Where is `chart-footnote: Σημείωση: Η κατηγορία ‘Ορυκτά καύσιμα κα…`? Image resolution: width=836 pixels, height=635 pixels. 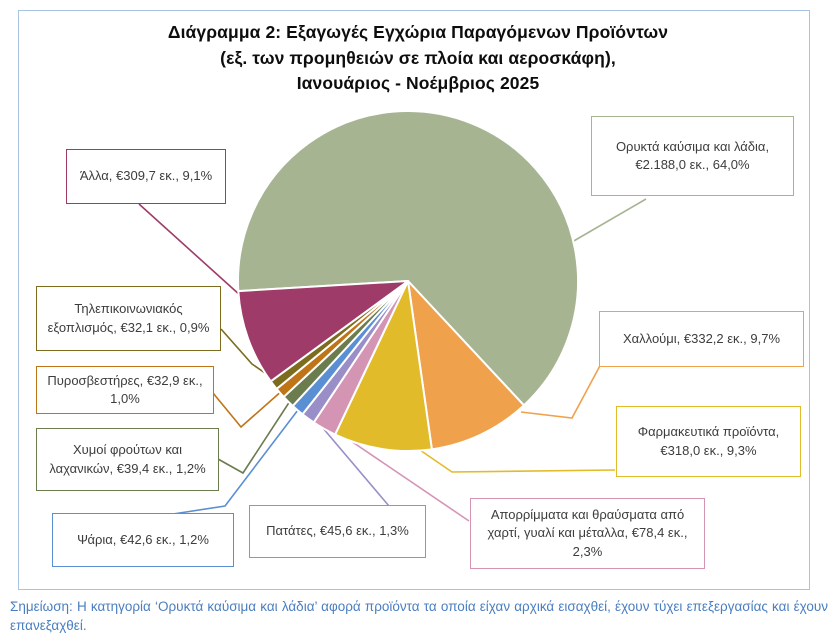 chart-footnote: Σημείωση: Η κατηγορία ‘Ορυκτά καύσιμα κα… is located at coordinates (419, 616).